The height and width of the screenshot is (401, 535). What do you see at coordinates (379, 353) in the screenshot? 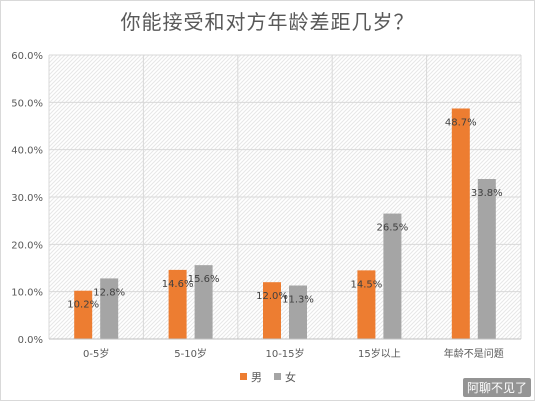
I see `x-tick-label: 15岁以上` at bounding box center [379, 353].